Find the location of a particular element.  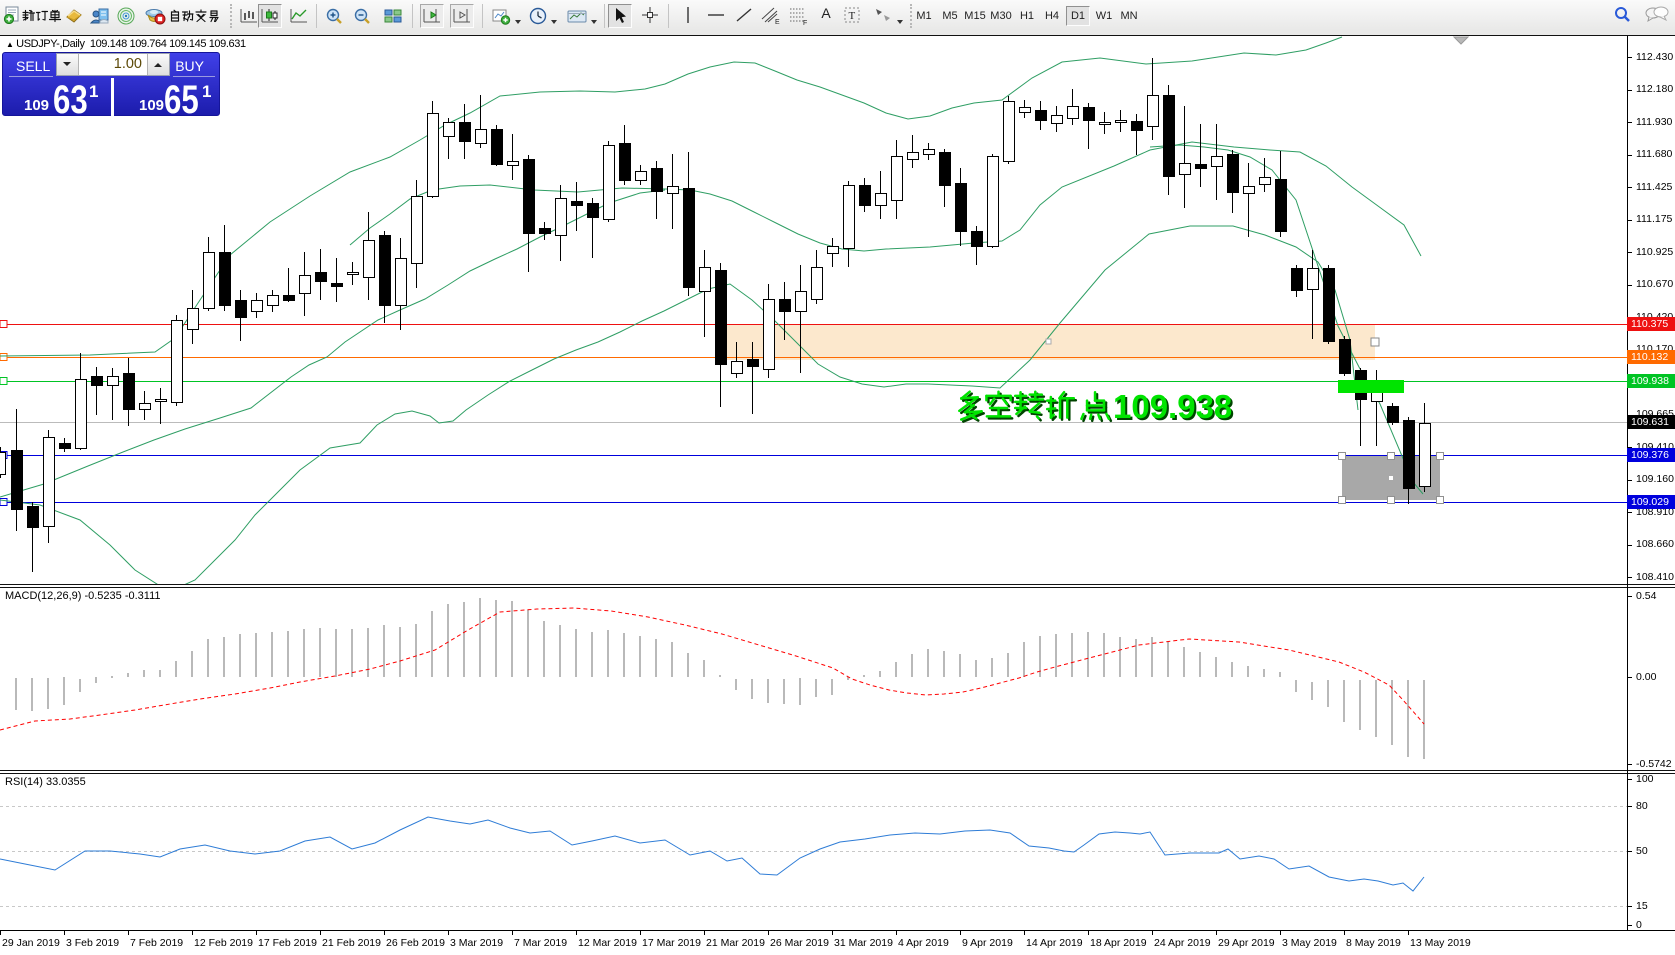

svg-text: T is located at coordinates (852, 16).